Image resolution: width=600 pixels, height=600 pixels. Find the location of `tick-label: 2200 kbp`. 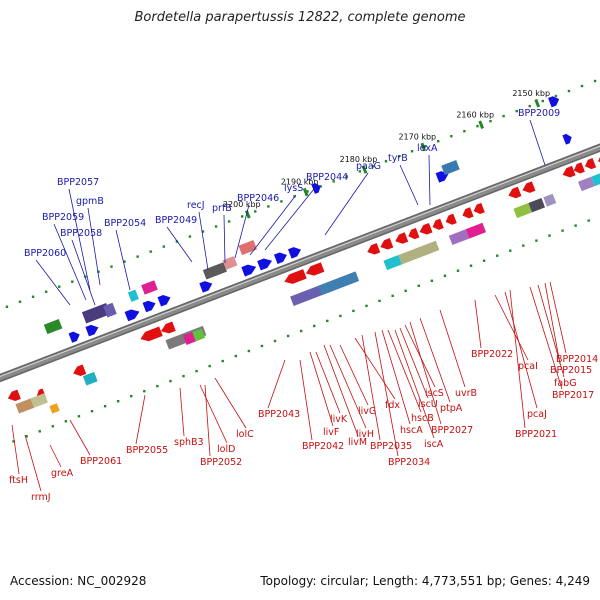

tick-label: 2200 kbp is located at coordinates (242, 204).